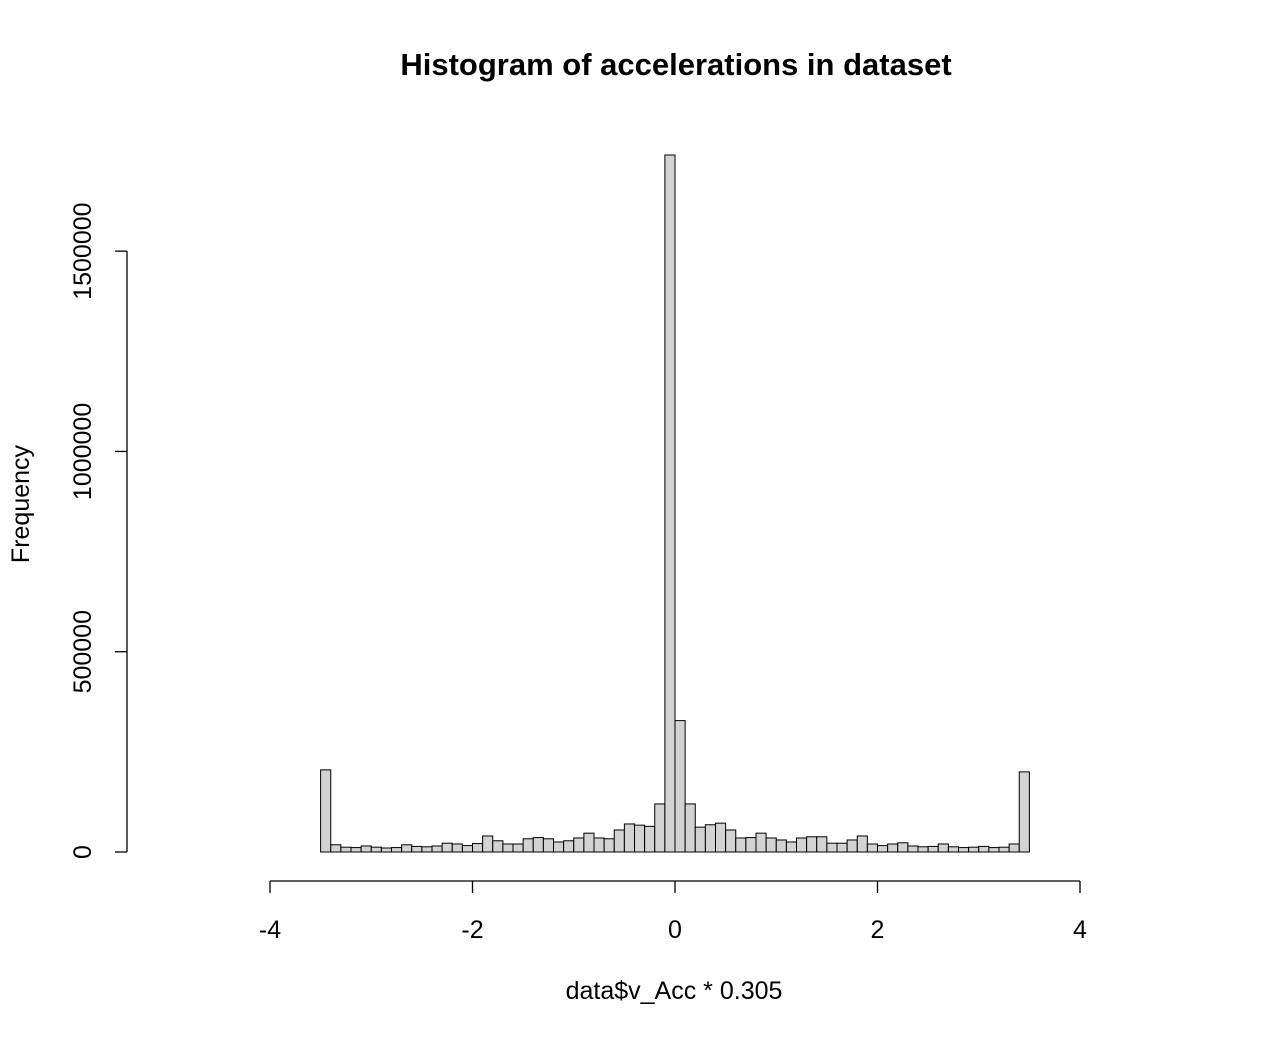 The width and height of the screenshot is (1288, 1040). I want to click on x-tick-label: -2, so click(472, 930).